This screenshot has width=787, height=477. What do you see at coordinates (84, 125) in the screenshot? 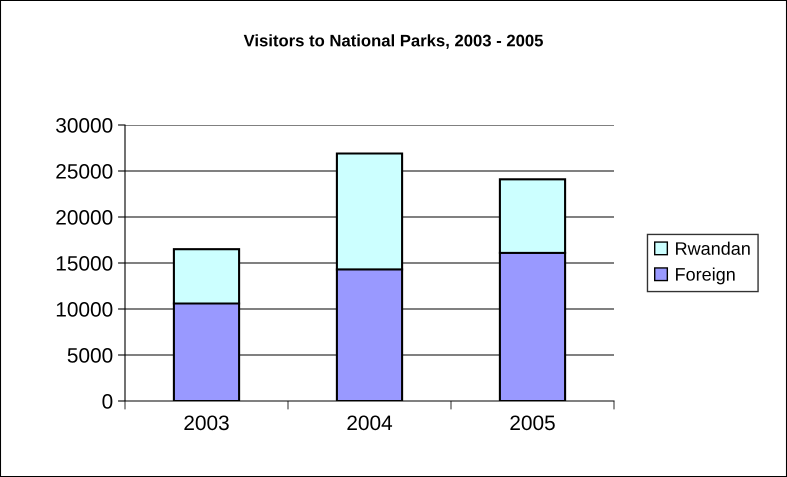
I see `y-tick-label: 30000` at bounding box center [84, 125].